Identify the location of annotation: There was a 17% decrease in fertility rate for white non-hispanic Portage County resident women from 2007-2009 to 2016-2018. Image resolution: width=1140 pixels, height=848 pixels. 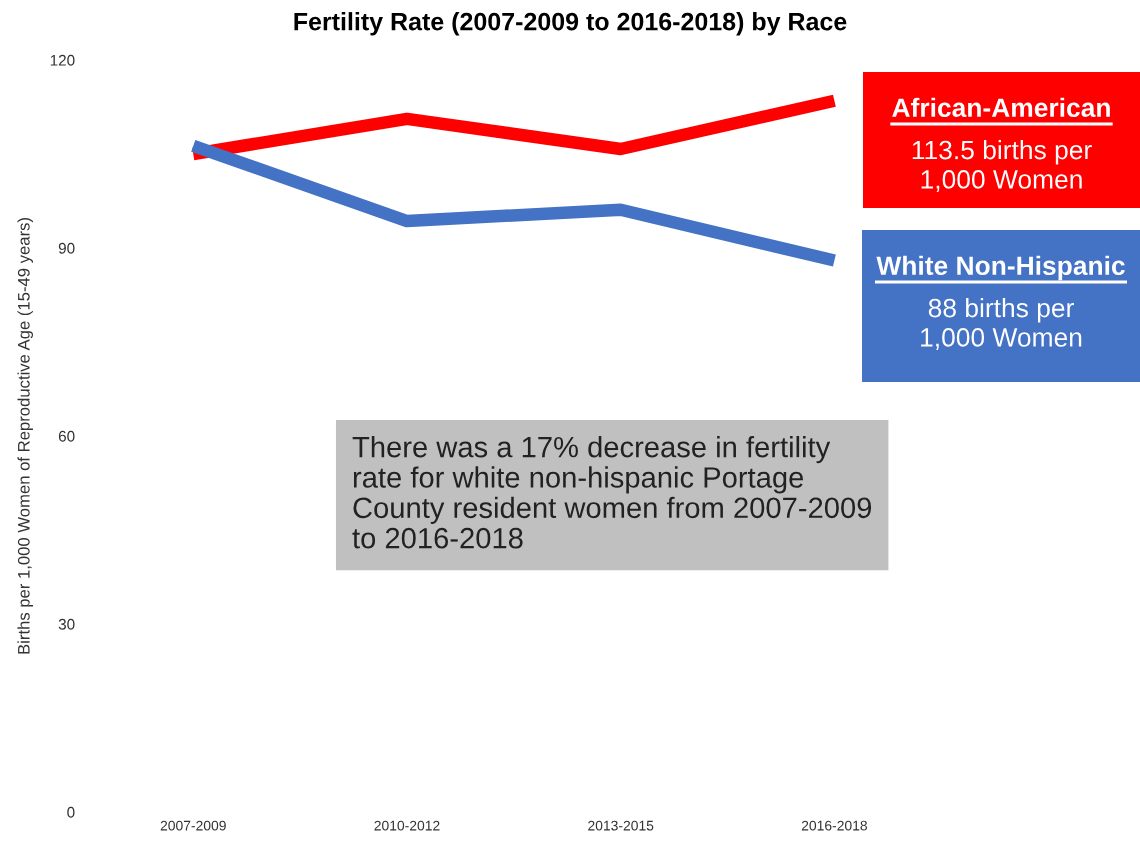
(612, 492).